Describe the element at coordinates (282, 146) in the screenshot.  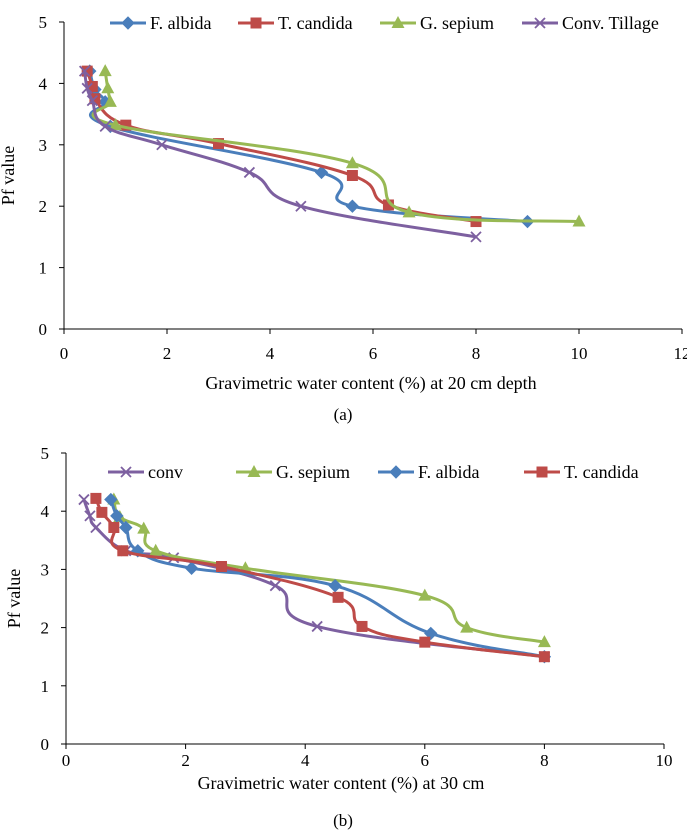
I see `series-t-candida` at that location.